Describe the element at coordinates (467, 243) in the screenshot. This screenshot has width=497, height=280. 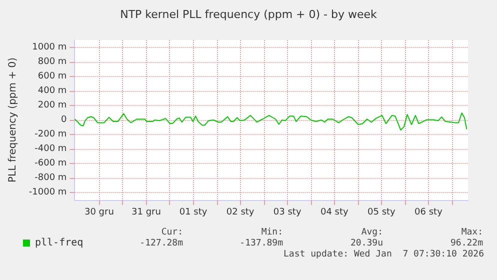
I see `text: 96.22m` at that location.